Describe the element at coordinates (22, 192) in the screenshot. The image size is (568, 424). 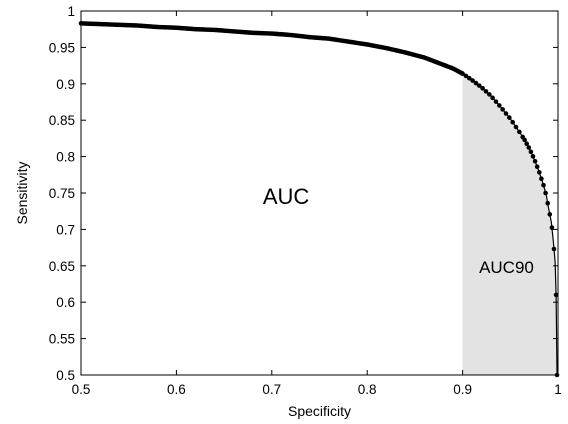
I see `y-axis-label: Sensitivity` at that location.